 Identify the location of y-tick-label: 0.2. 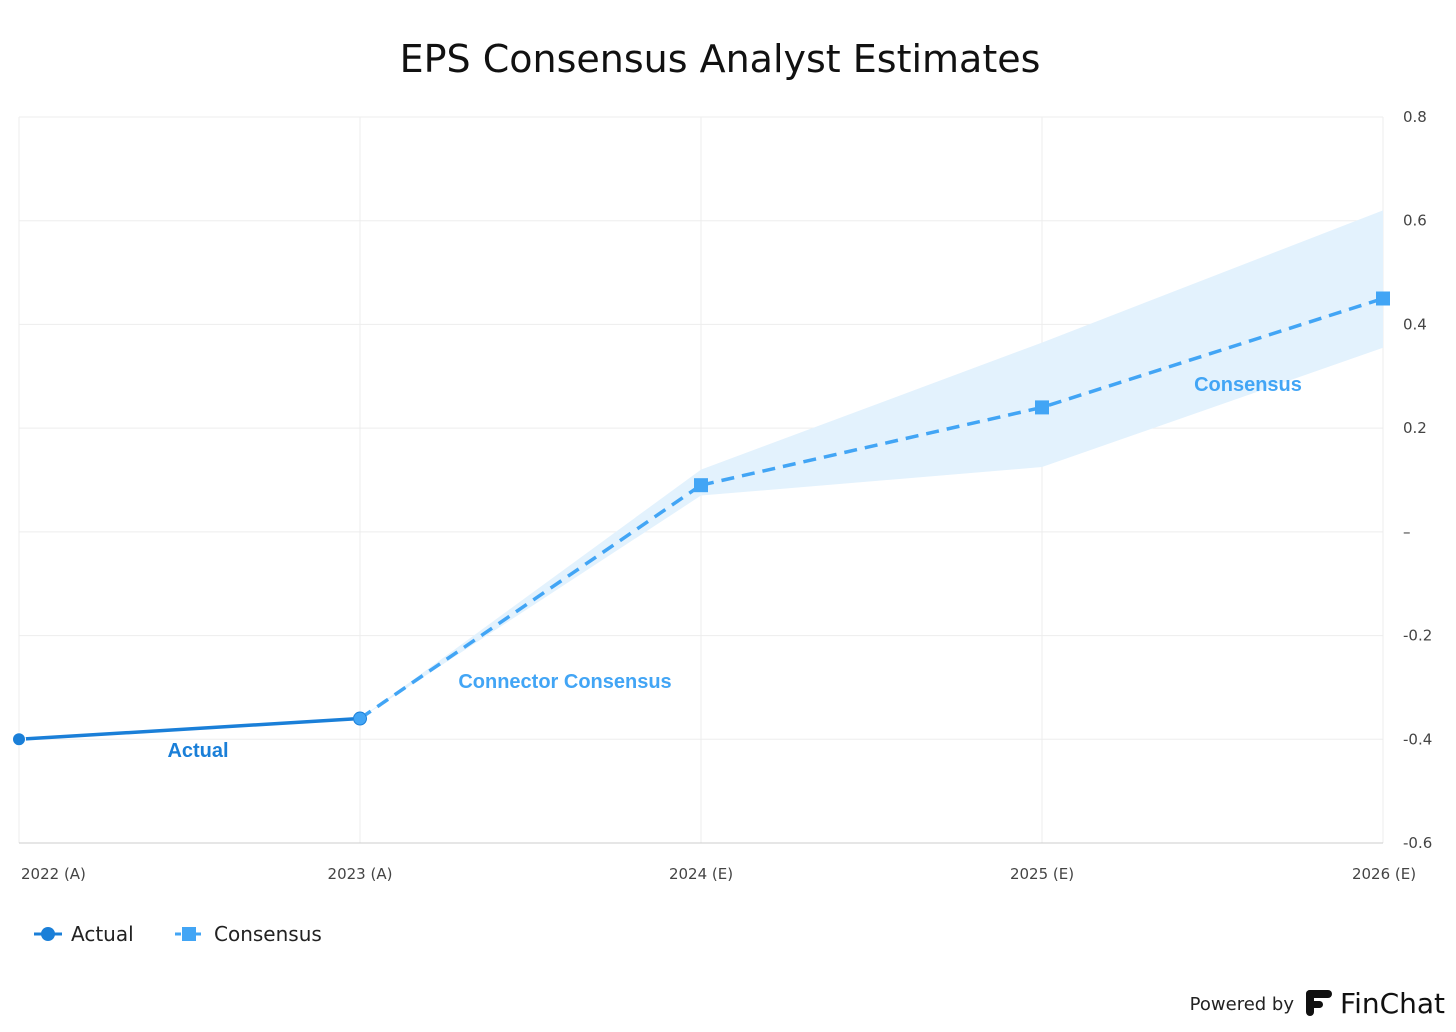
(1415, 428).